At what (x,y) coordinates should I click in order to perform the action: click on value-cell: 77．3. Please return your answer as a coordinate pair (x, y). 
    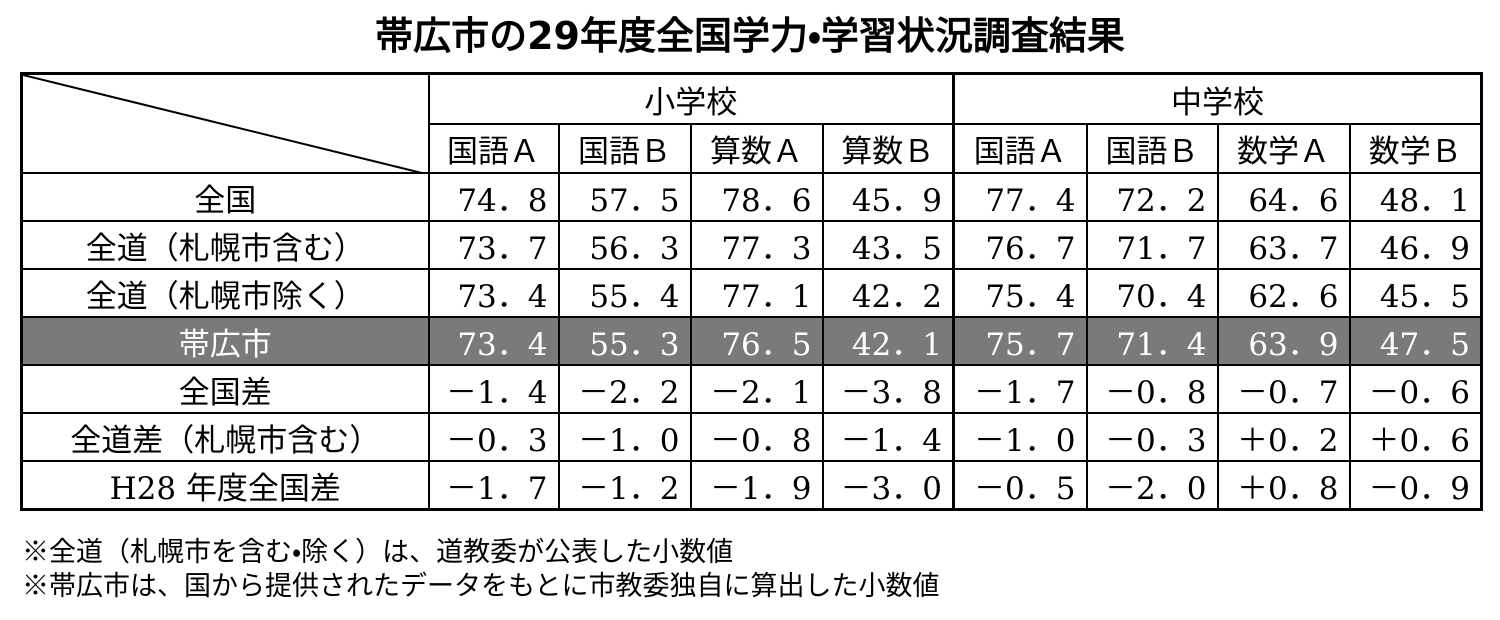
    Looking at the image, I should click on (756, 245).